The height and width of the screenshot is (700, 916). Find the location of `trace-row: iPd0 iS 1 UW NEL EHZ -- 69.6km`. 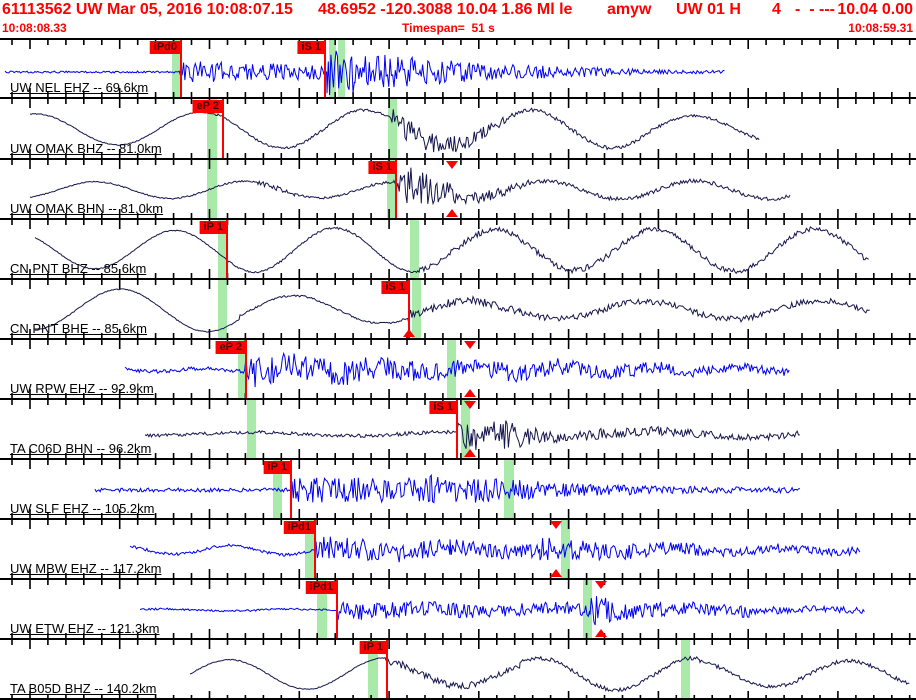

trace-row: iPd0 iS 1 UW NEL EHZ -- 69.6km is located at coordinates (458, 67).